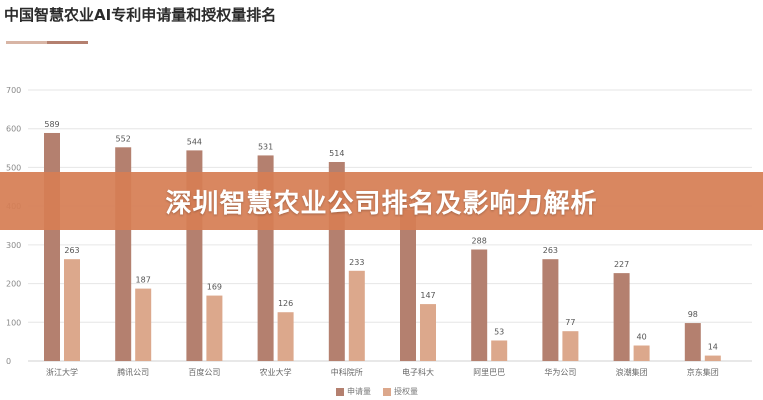 The height and width of the screenshot is (400, 763). I want to click on legend: 申请量 授权量, so click(377, 391).